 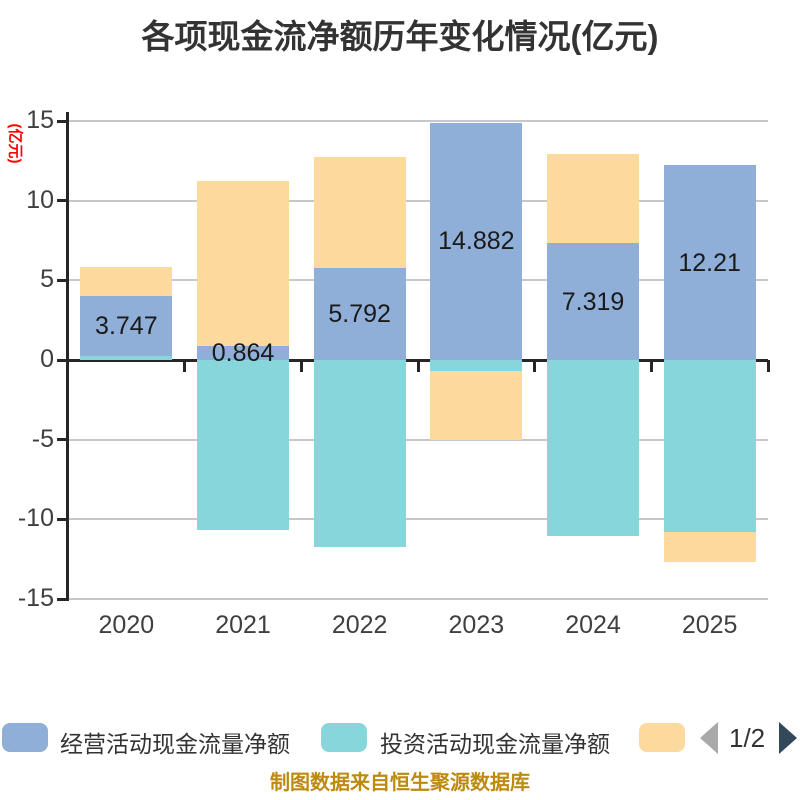 I want to click on bar-segment-investing-2023, so click(x=476, y=366).